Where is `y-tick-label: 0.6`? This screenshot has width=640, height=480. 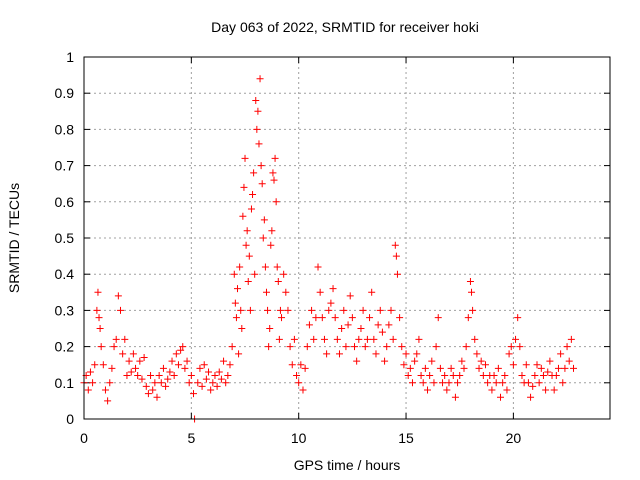
y-tick-label: 0.6 is located at coordinates (65, 202).